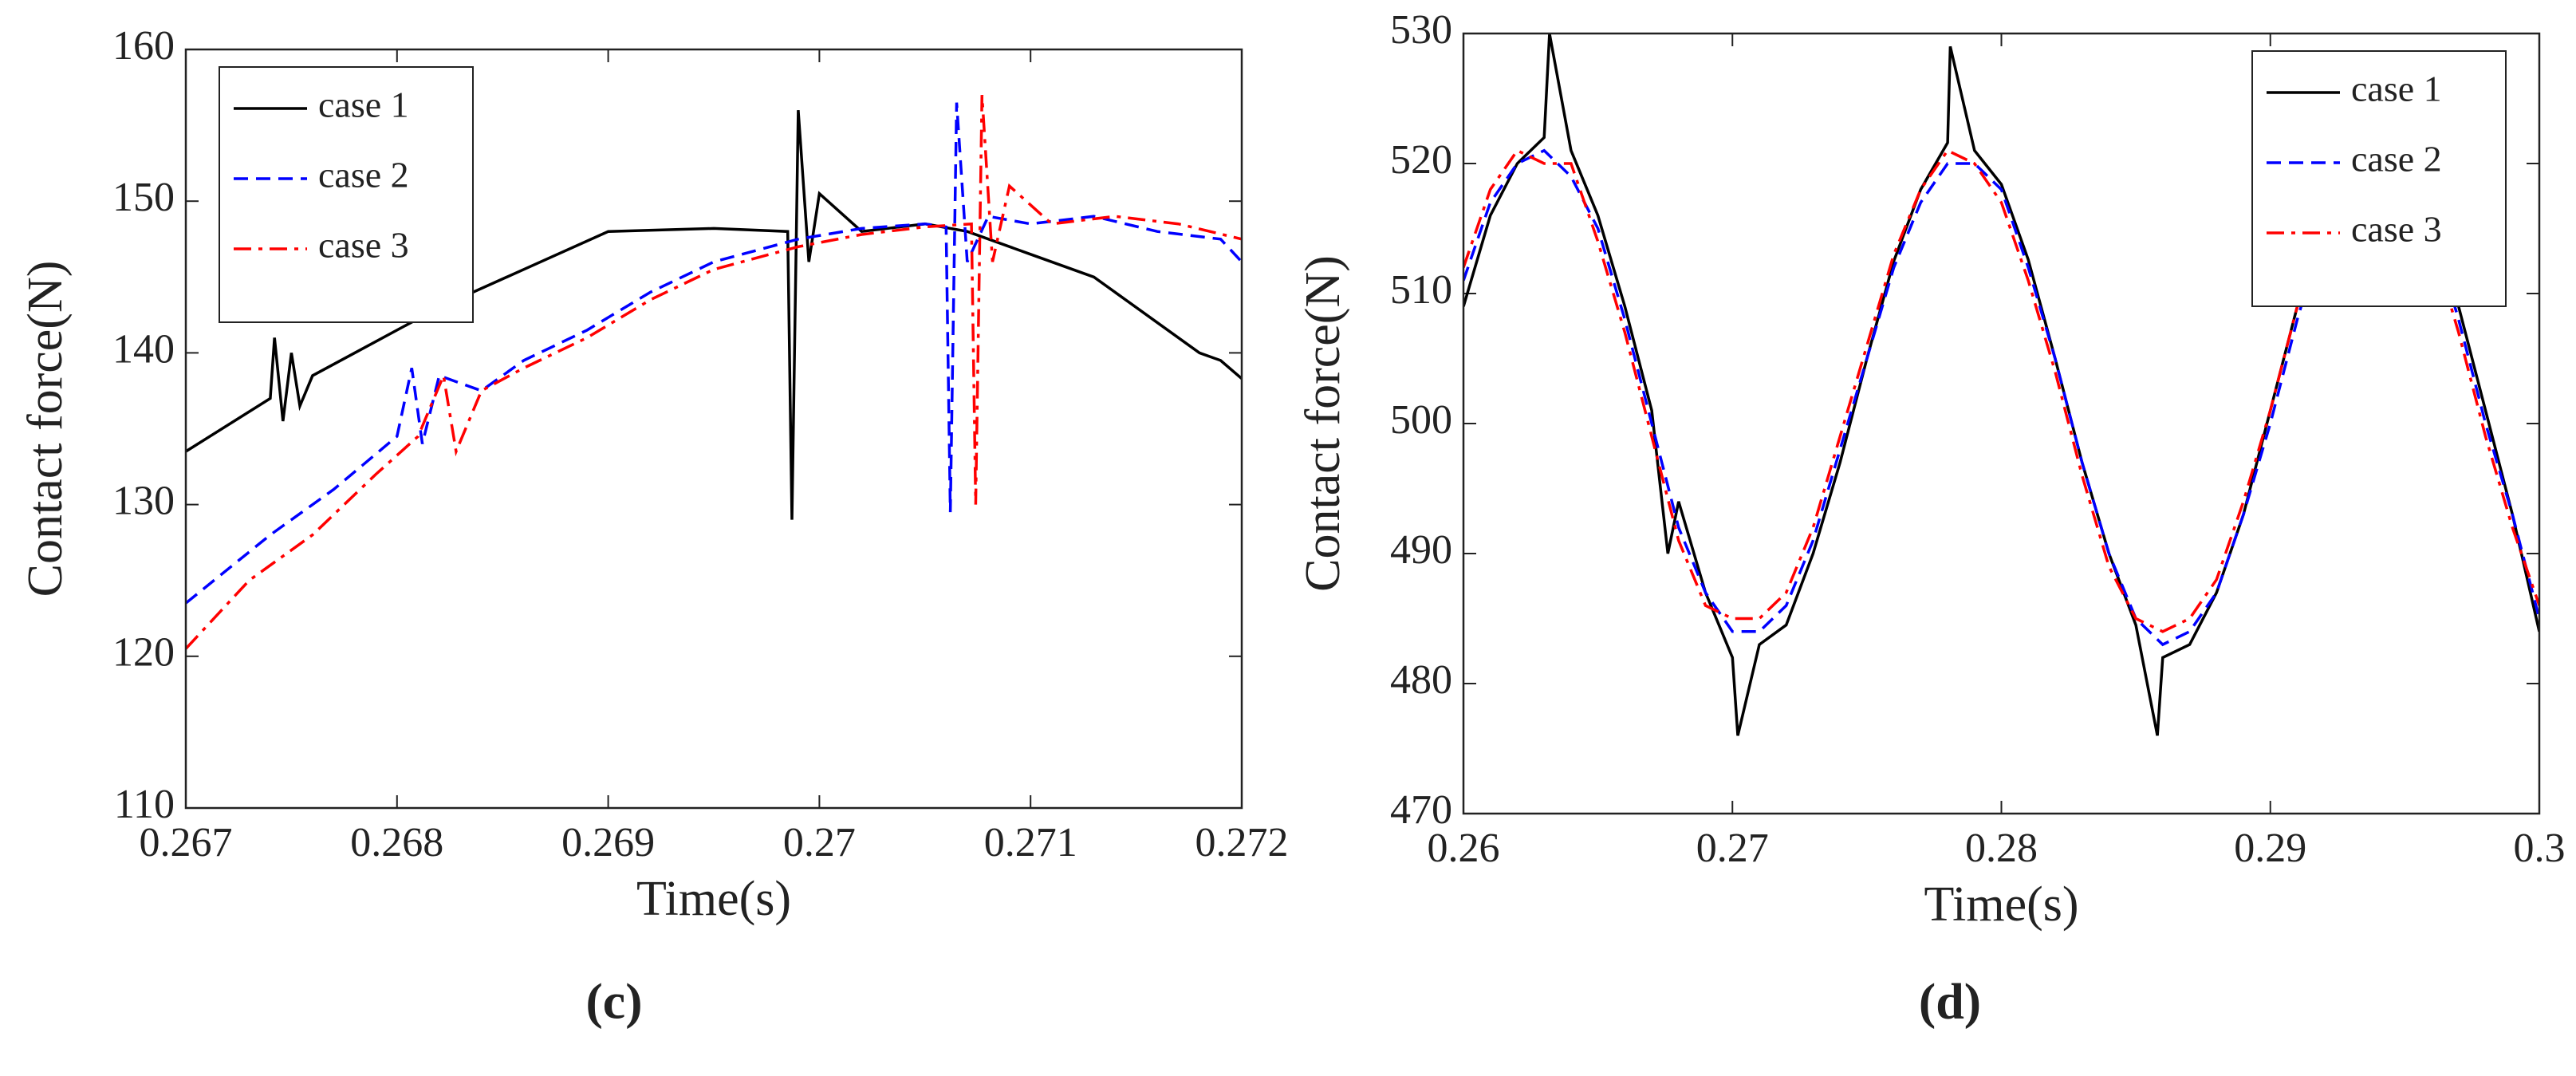  Describe the element at coordinates (143, 653) in the screenshot. I see `y-tick-label: 120` at that location.